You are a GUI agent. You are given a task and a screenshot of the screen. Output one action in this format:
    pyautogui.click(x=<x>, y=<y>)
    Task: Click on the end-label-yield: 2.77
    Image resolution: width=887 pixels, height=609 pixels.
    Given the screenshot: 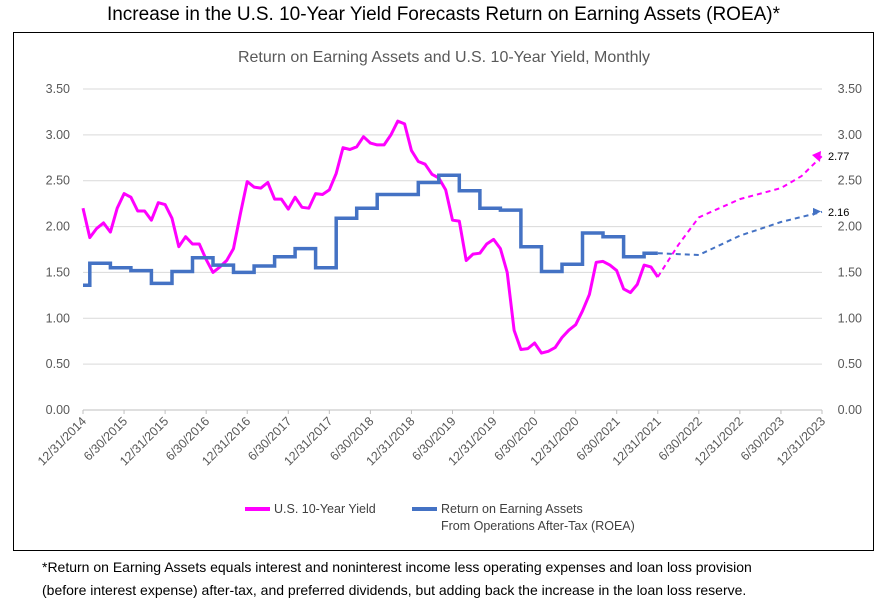 What is the action you would take?
    pyautogui.click(x=838, y=157)
    